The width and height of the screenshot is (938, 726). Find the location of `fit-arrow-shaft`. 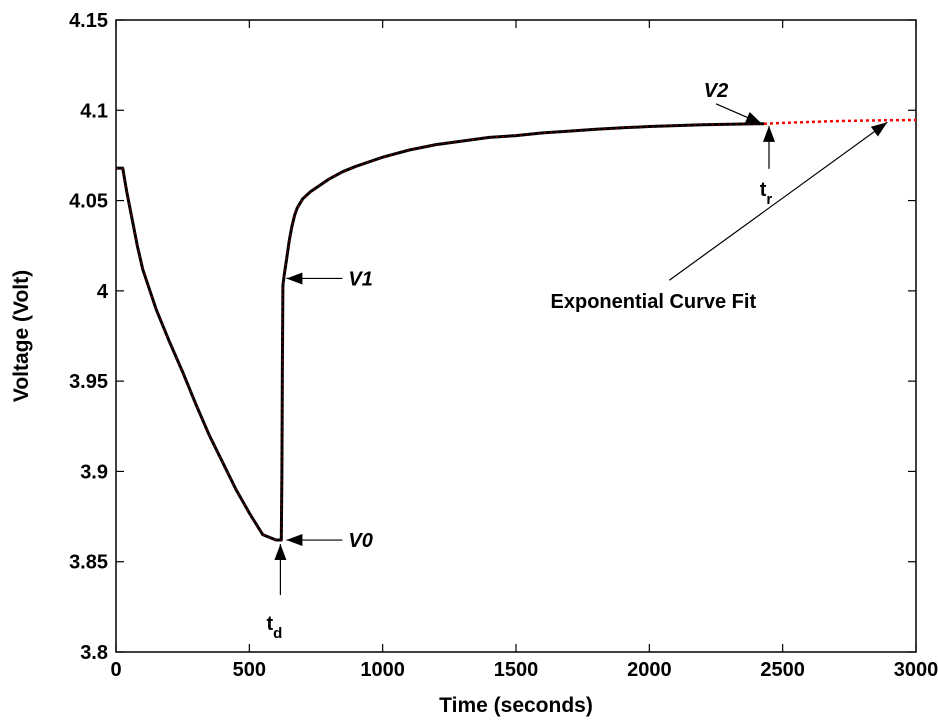

fit-arrow-shaft is located at coordinates (778, 201).